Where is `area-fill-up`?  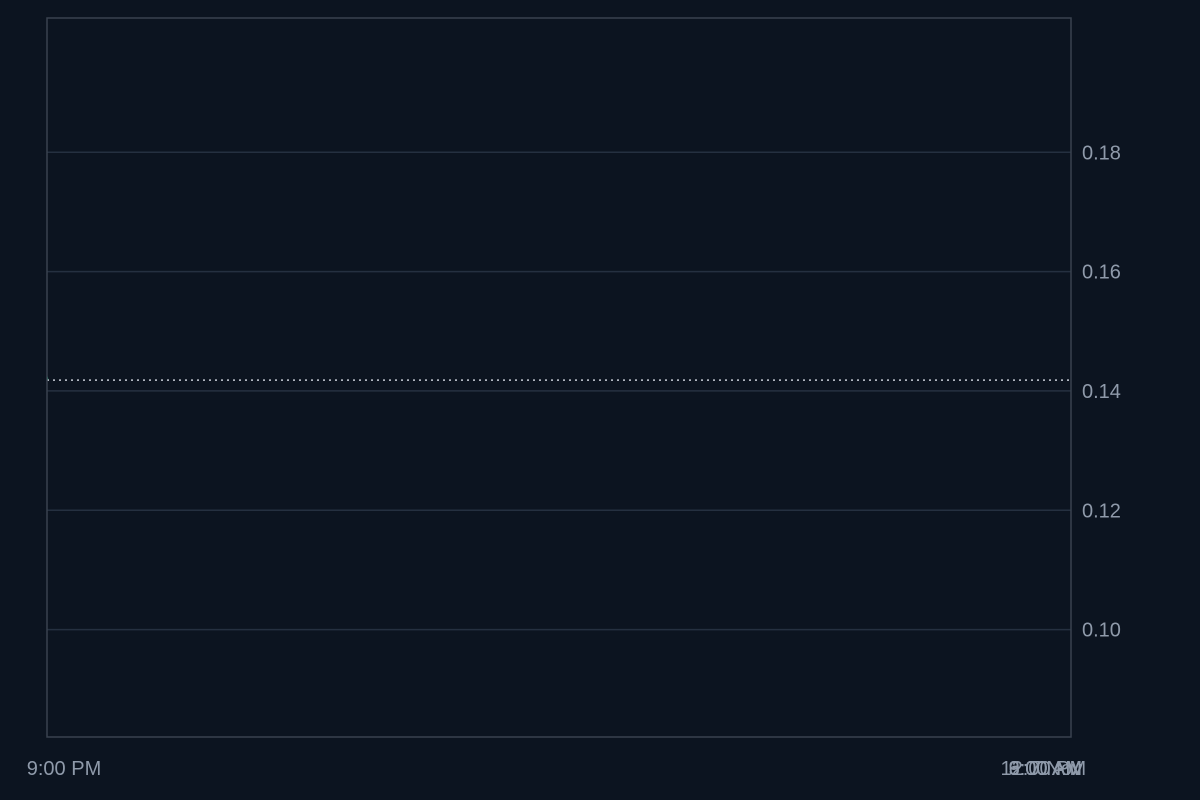 area-fill-up is located at coordinates (23, 328).